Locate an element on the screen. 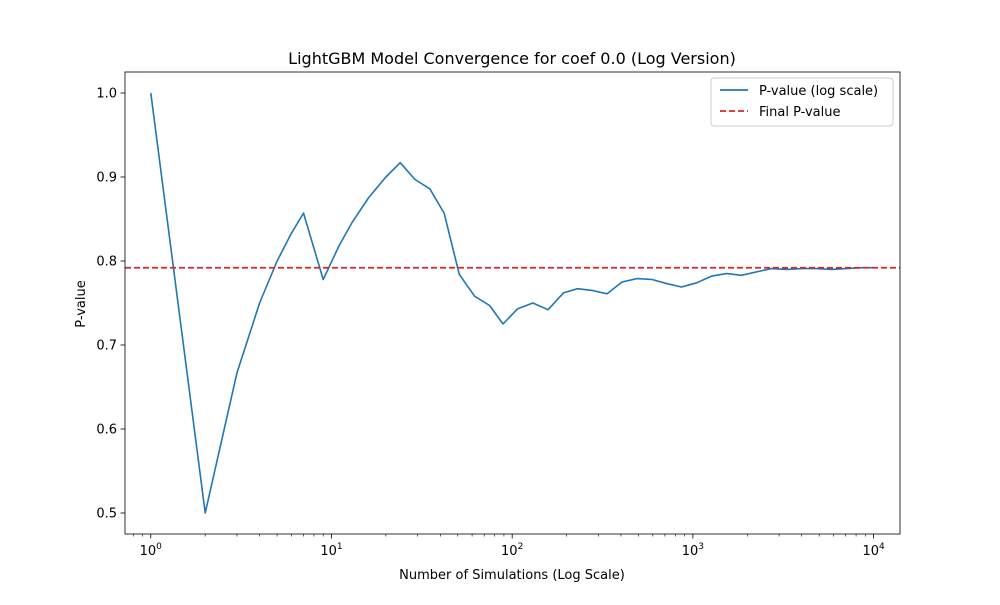  y-tick-label: 0.5 is located at coordinates (106, 514).